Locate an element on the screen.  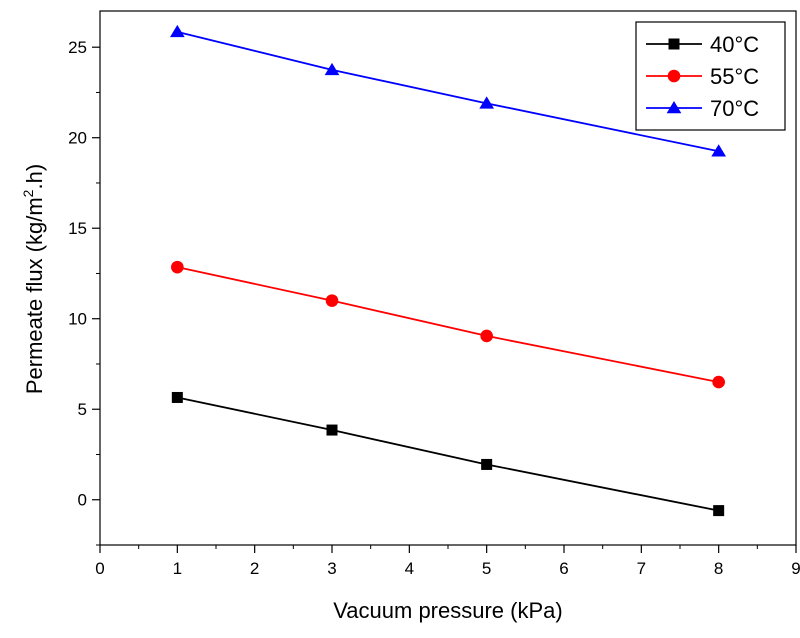
legend: 40°C 55°C 70°C is located at coordinates (710, 76).